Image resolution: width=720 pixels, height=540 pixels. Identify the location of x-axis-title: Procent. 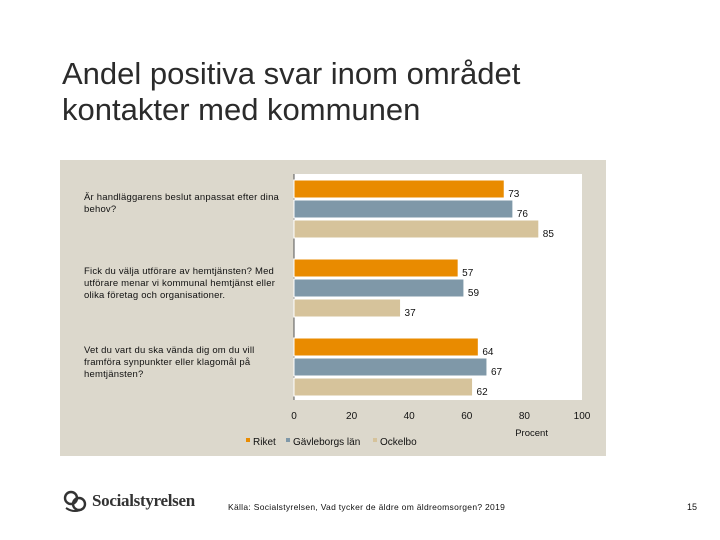
(531, 433).